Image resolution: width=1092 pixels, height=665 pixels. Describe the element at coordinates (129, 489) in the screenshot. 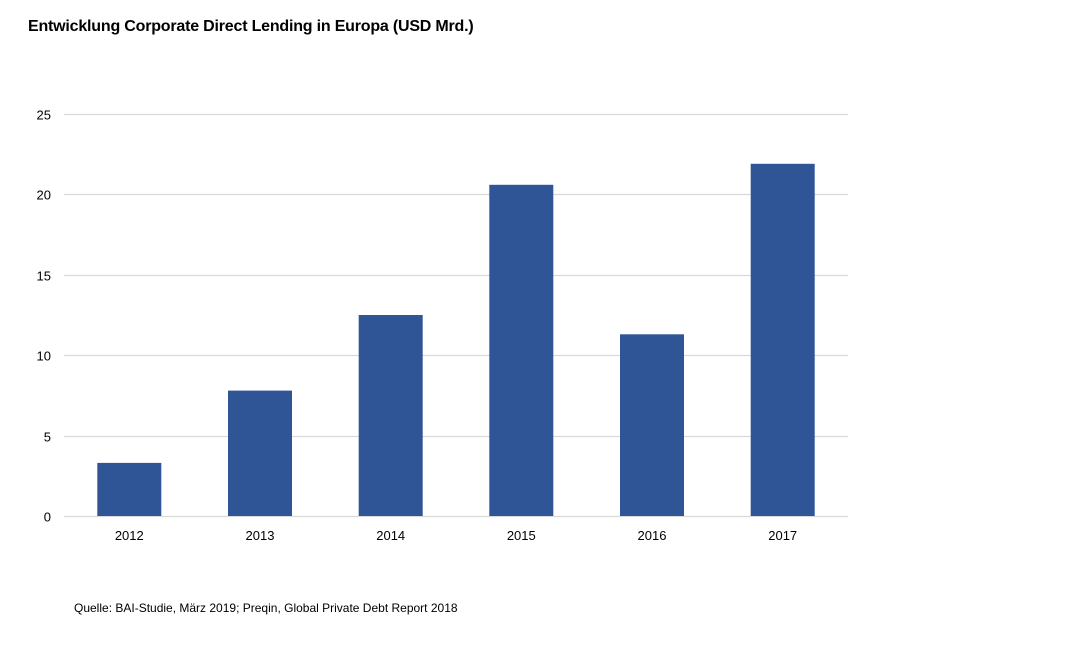

I see `bar-2012` at that location.